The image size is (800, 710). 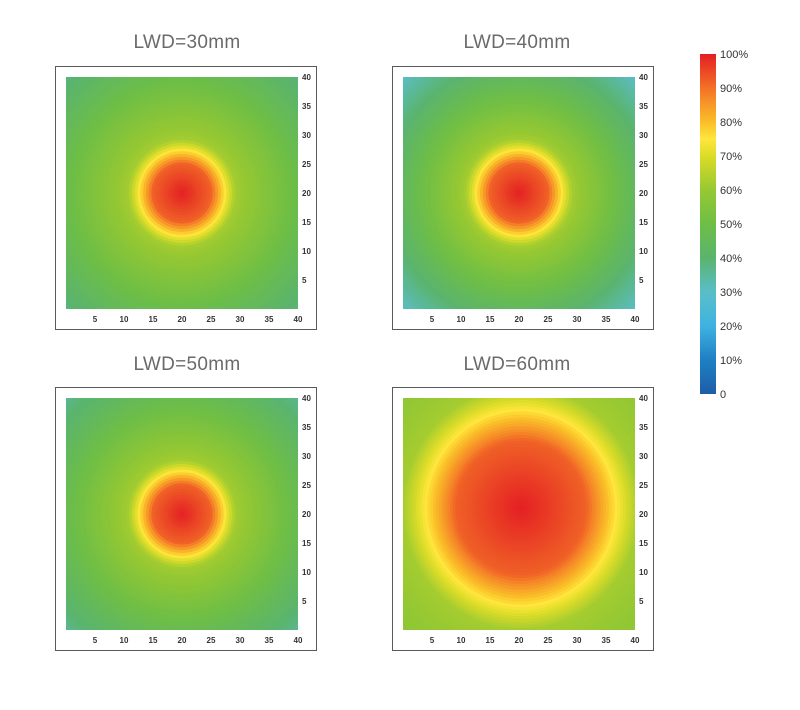 I want to click on heatmap-panel-3: 5 10 15 20 25 30 35 40 40 35 30 25 20 15 10 5, so click(x=186, y=519).